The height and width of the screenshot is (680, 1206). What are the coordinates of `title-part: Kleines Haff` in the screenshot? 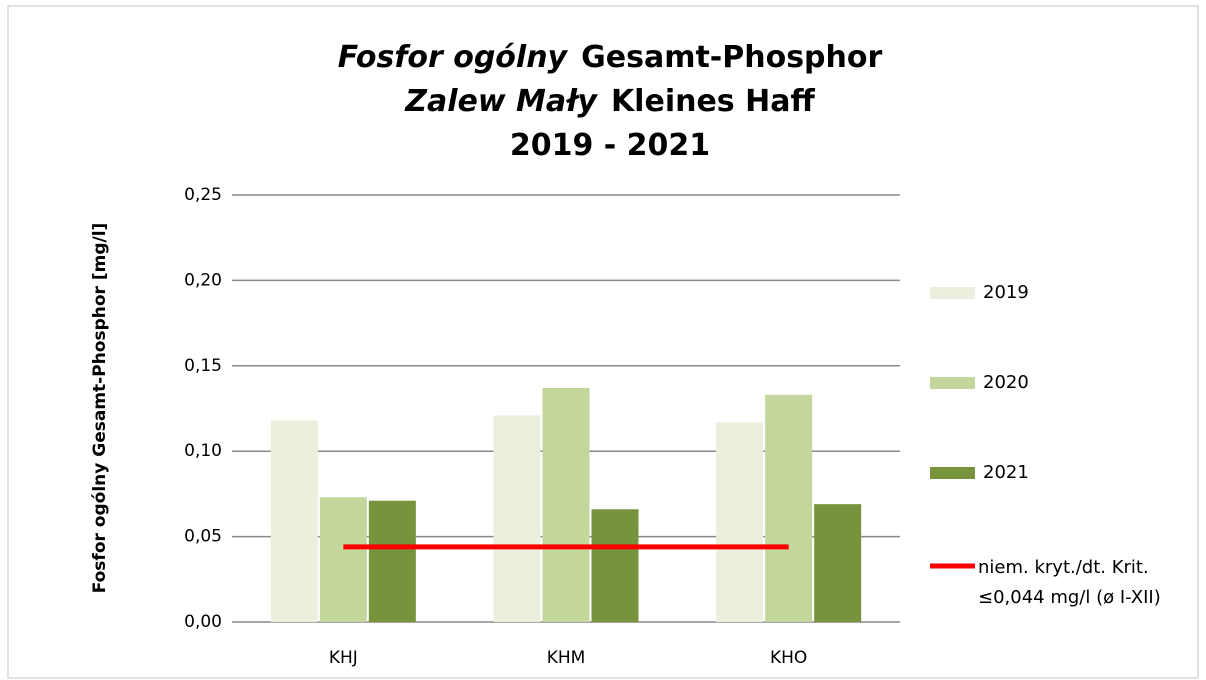 It's located at (713, 101).